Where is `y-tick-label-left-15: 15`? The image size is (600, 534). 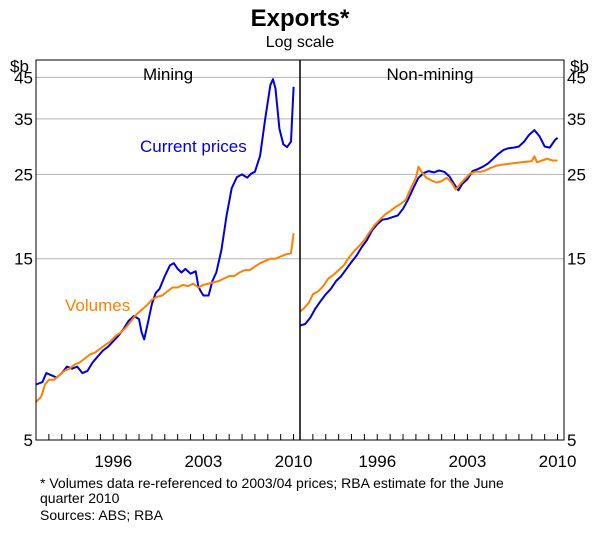
y-tick-label-left-15: 15 is located at coordinates (23, 259).